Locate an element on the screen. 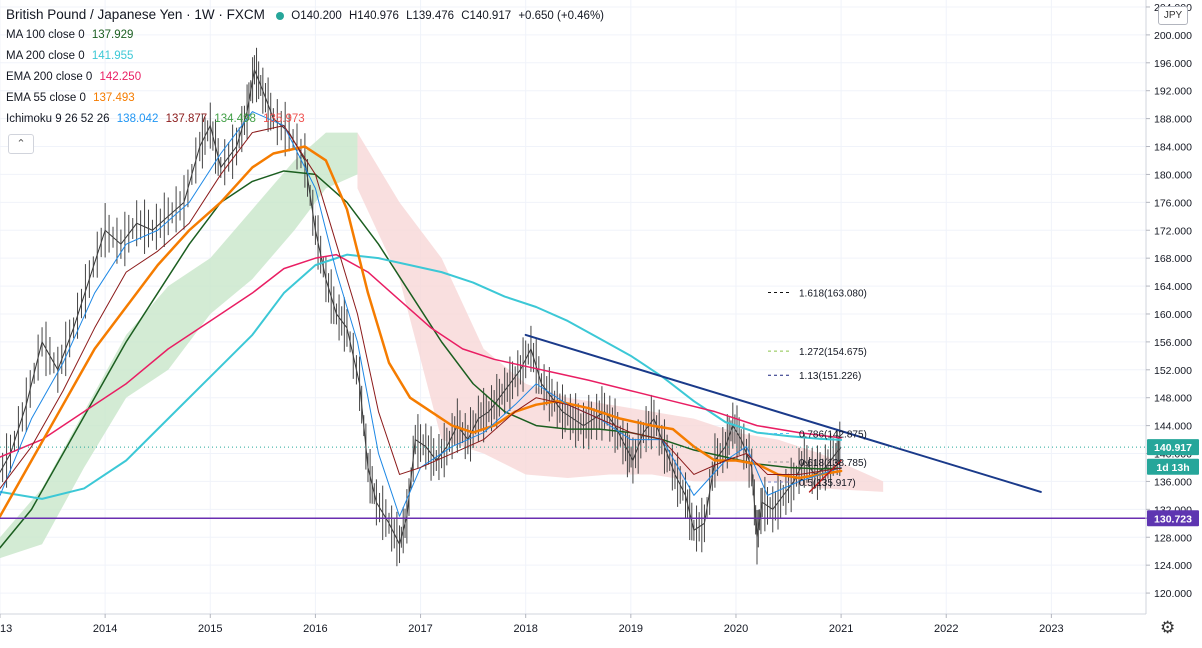 The width and height of the screenshot is (1202, 648). y-tick-label: 184.000 is located at coordinates (1173, 148).